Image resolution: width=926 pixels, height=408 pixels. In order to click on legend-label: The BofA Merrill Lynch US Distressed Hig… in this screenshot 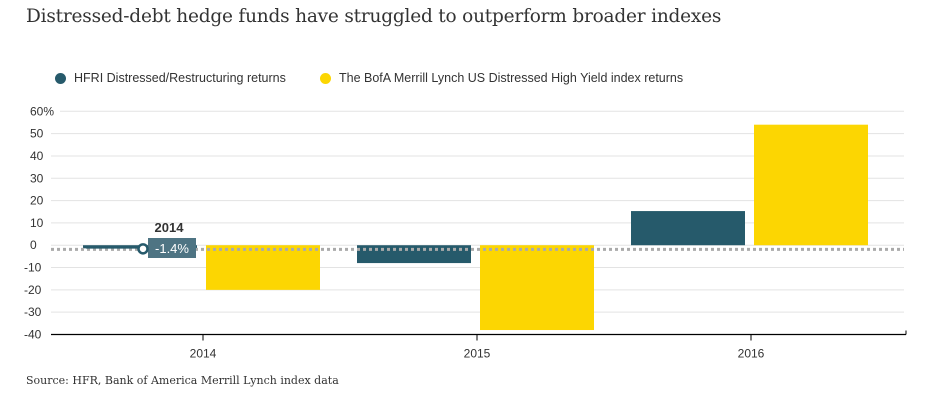, I will do `click(511, 78)`.